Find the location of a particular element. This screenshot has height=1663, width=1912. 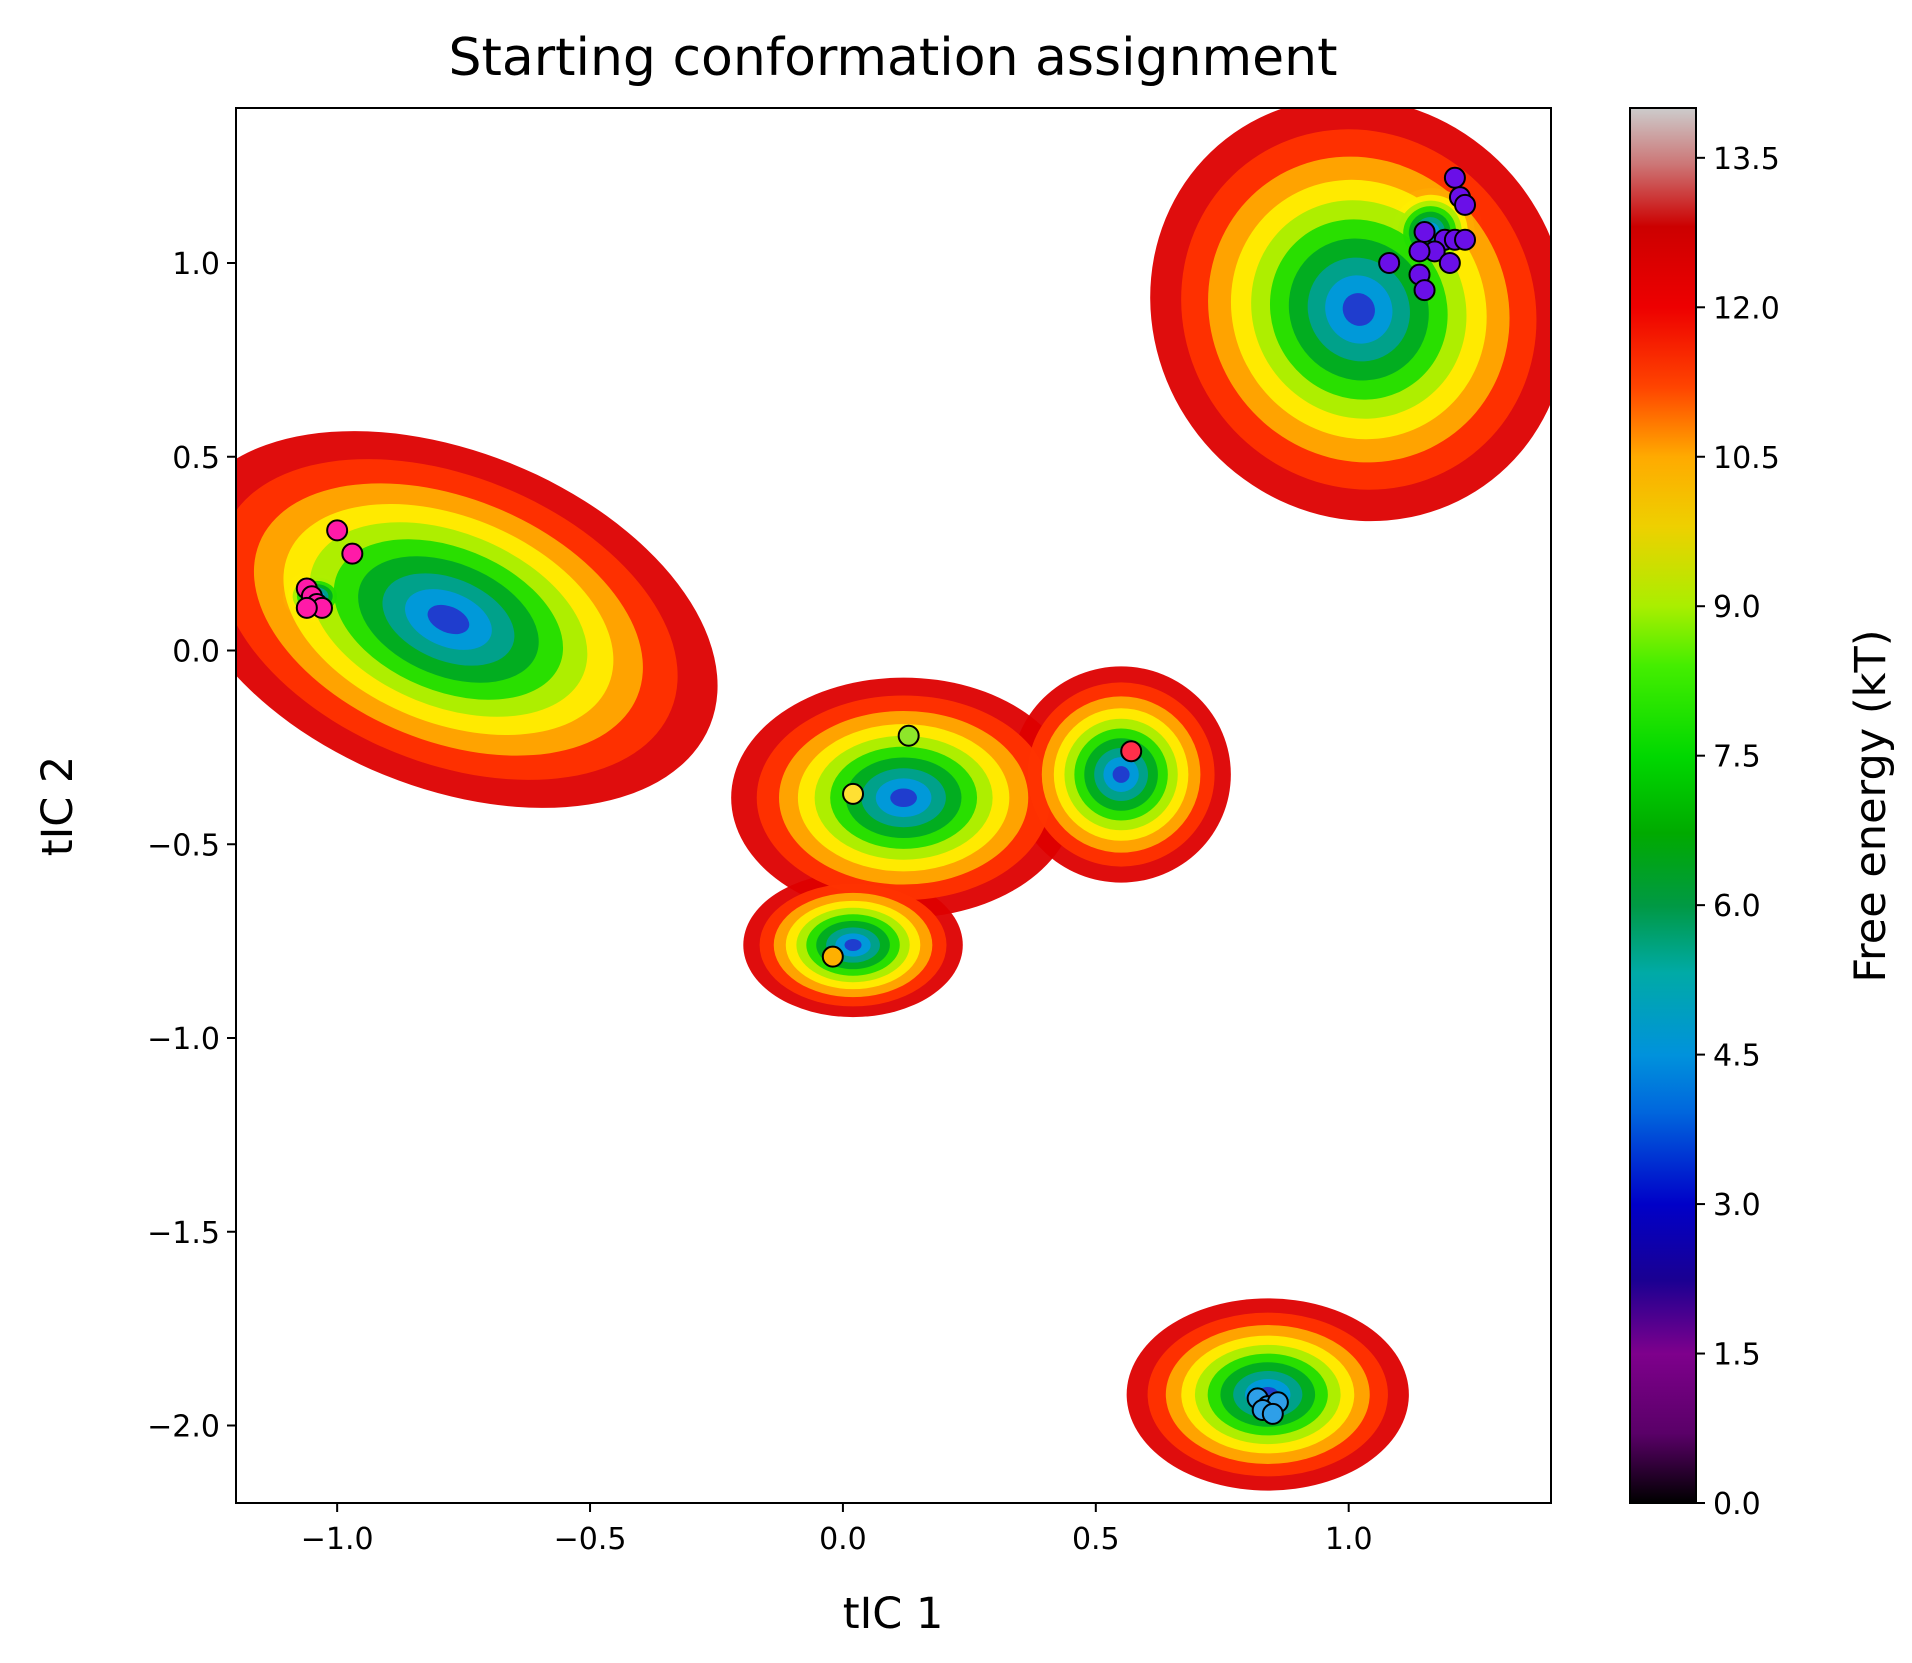

colorbar-tick-label: 1.5 is located at coordinates (1737, 1355).